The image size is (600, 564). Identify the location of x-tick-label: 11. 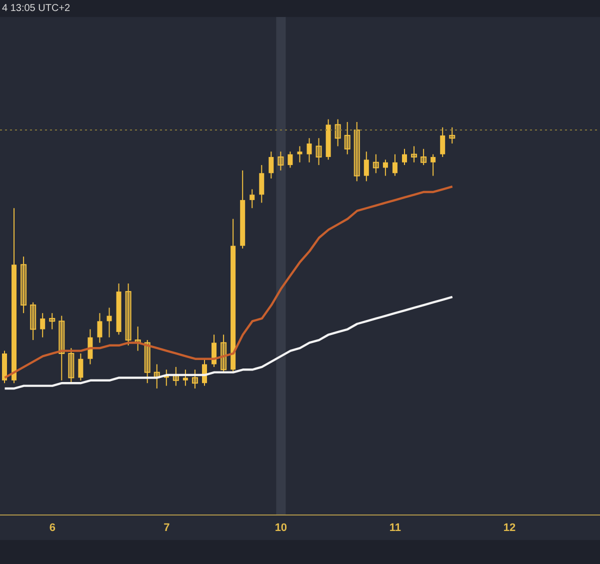
(395, 528).